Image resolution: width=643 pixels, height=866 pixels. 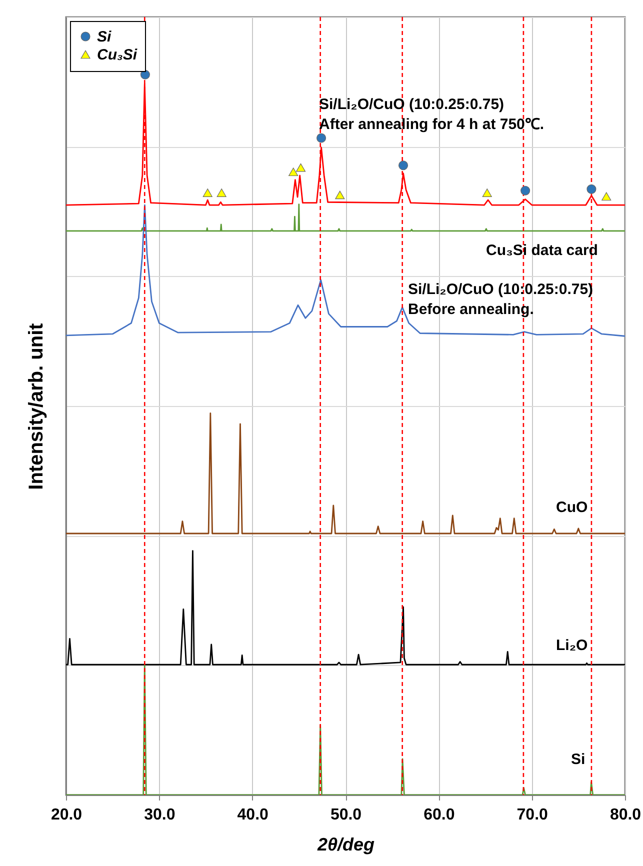 I want to click on annotation: CuO, so click(x=572, y=507).